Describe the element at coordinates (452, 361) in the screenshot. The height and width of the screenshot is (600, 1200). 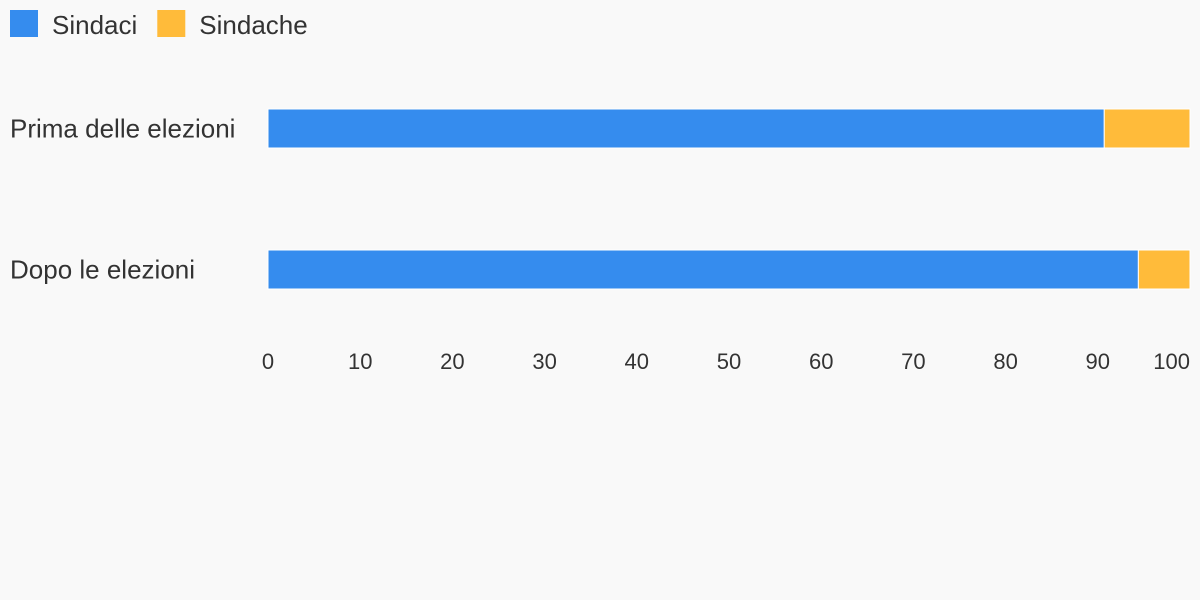
I see `x-tick-label: 20` at that location.